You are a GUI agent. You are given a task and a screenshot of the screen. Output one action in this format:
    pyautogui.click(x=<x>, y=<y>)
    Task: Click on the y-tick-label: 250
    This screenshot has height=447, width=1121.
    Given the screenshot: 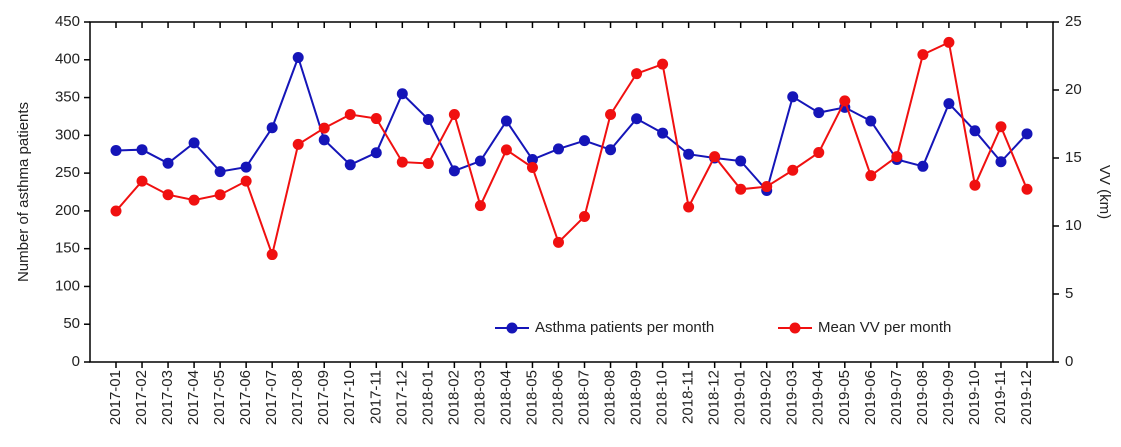 What is the action you would take?
    pyautogui.click(x=67, y=172)
    